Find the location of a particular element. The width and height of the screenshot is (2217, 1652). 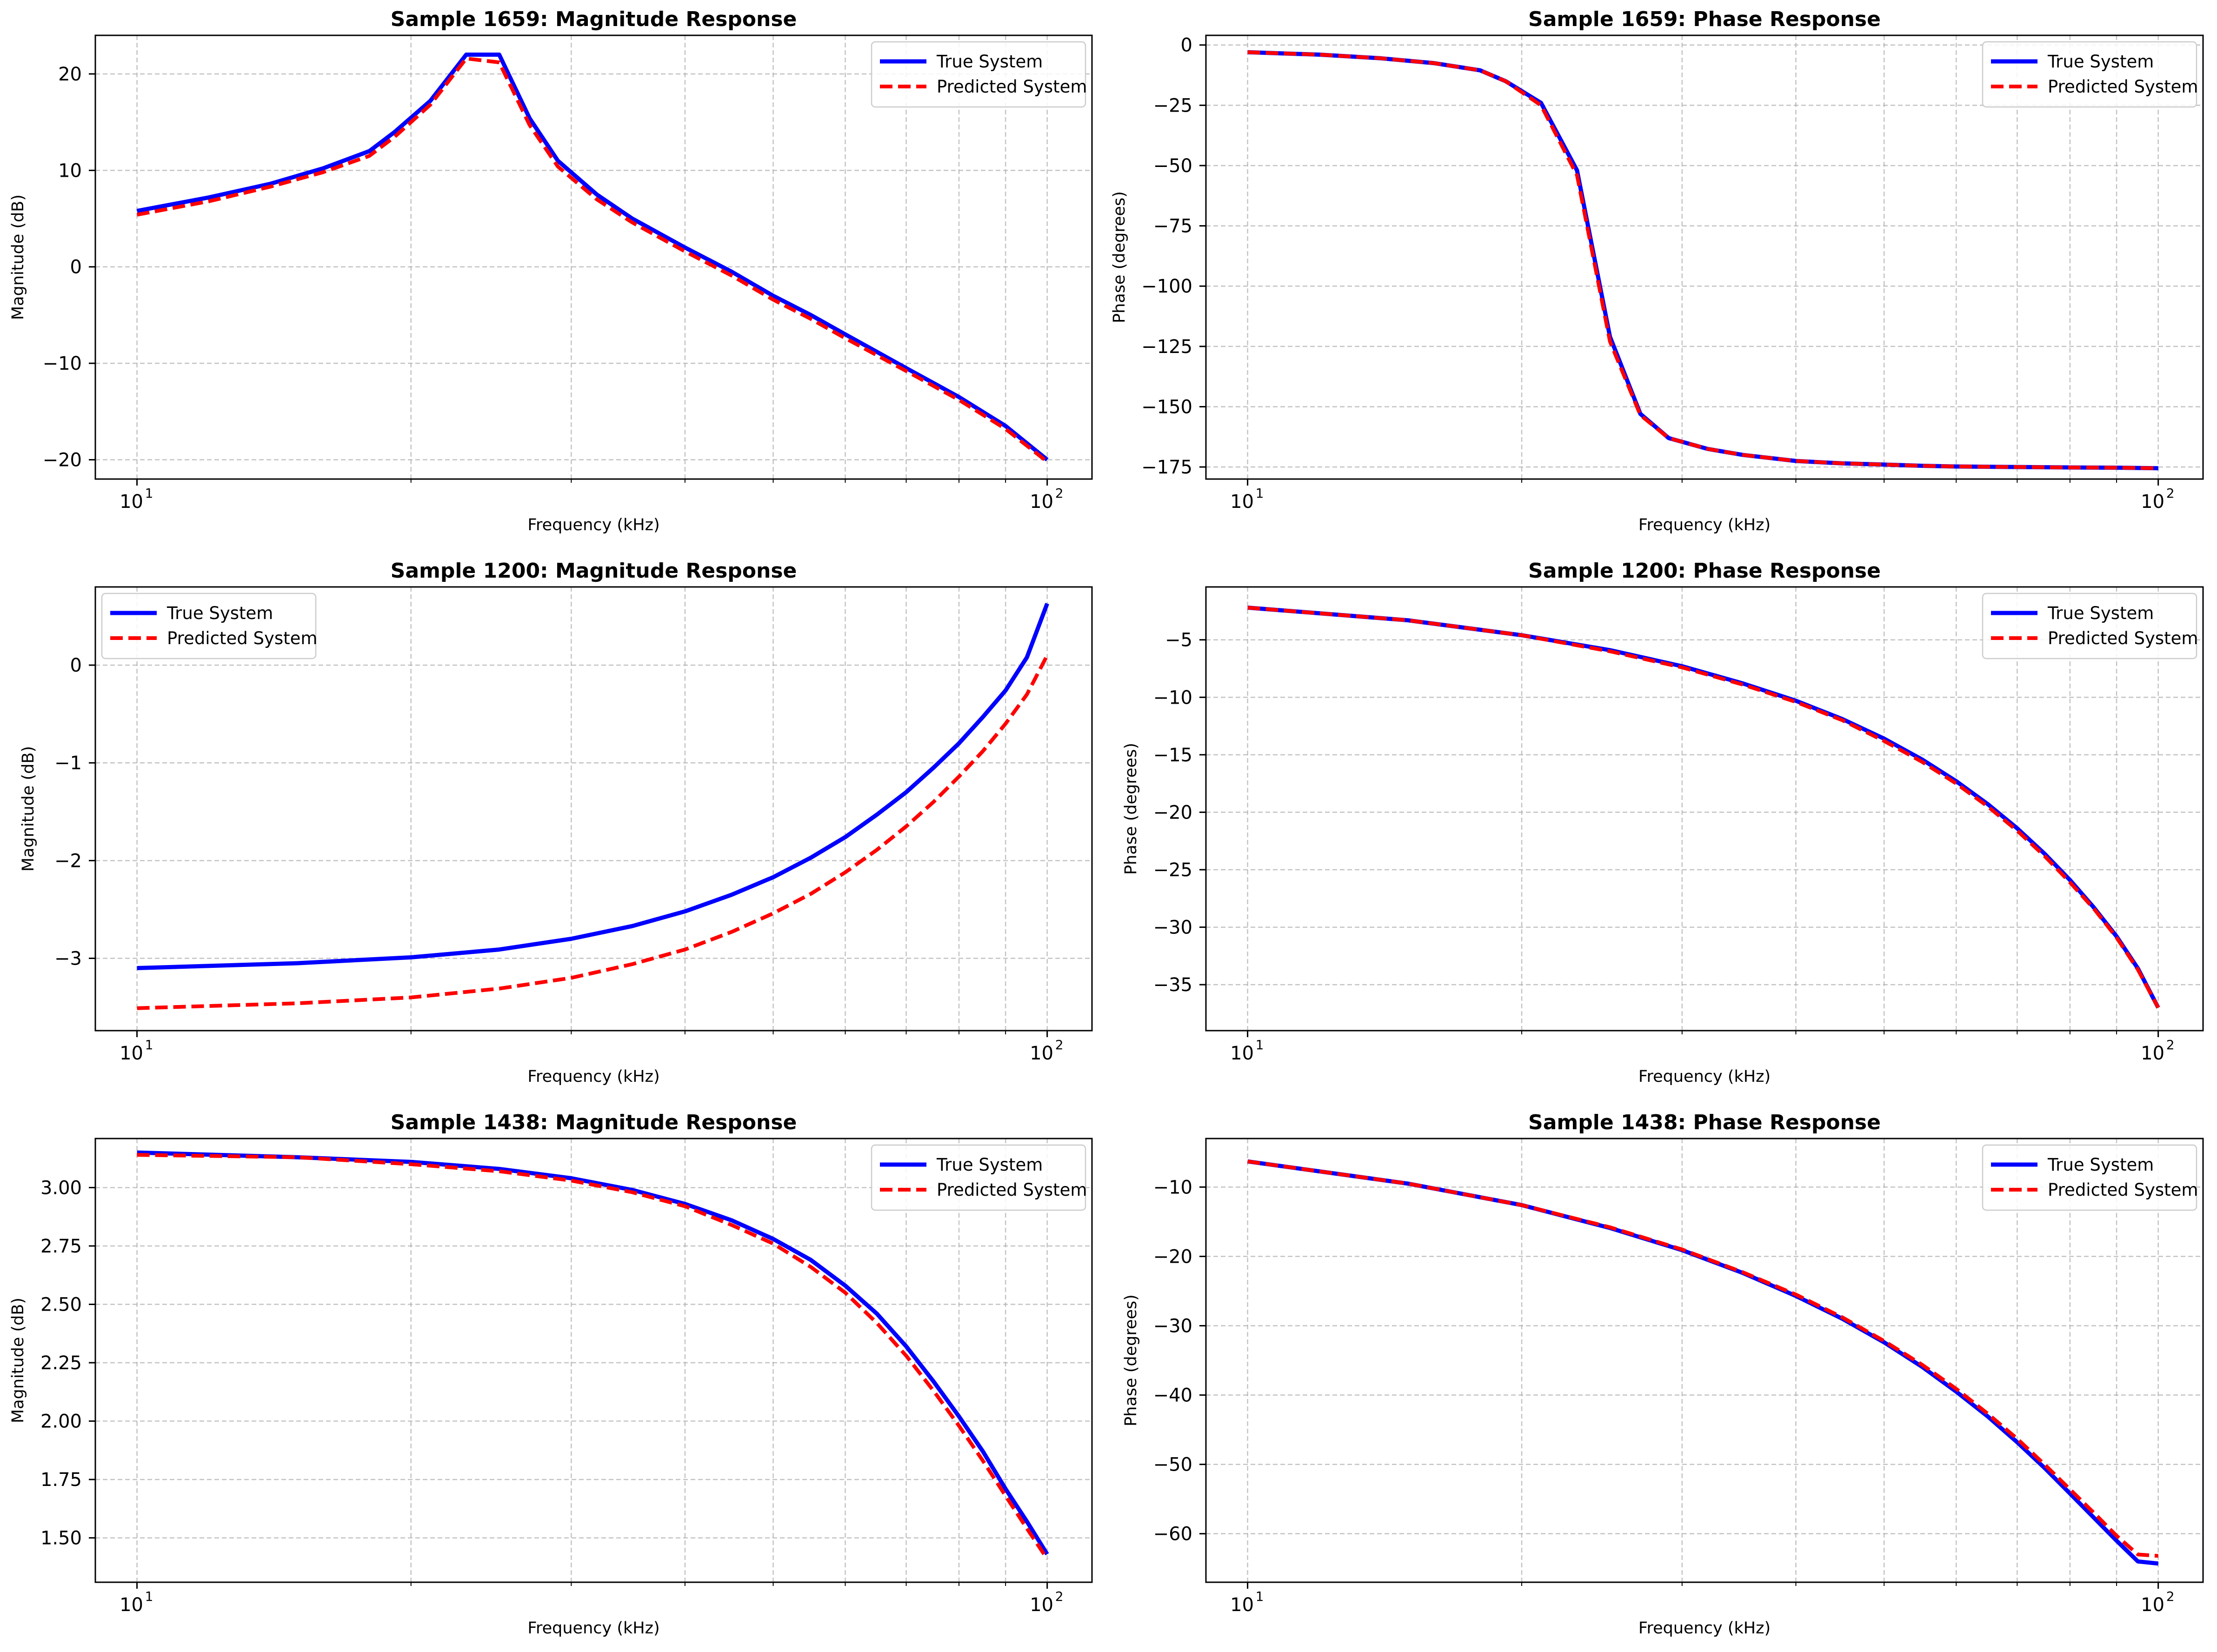

y-tick-label: −30 is located at coordinates (1172, 928).